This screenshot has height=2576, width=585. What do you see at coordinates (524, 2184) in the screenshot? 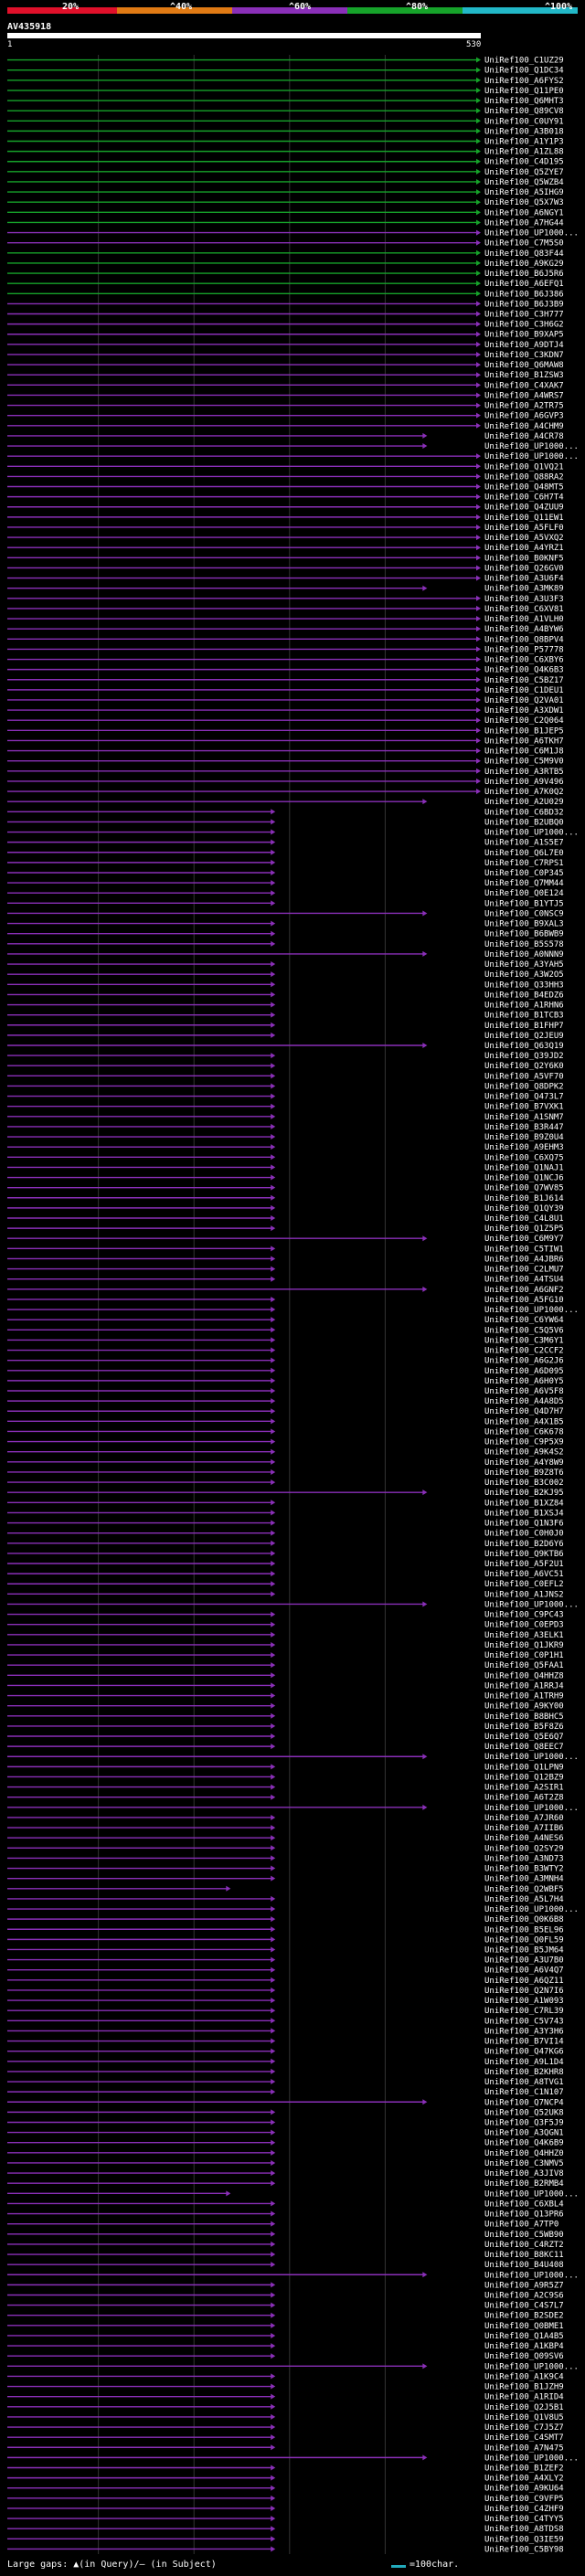
I see `hit-label: UniRef100_B2RMB4` at bounding box center [524, 2184].